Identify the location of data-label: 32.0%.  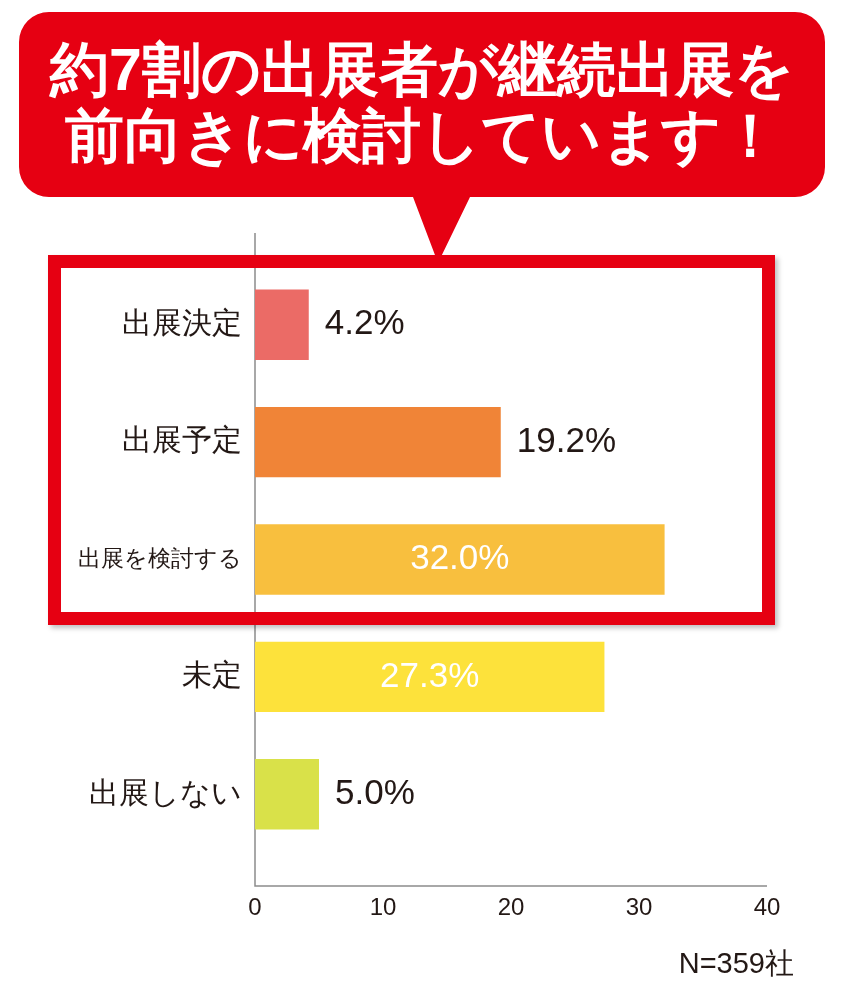
(460, 557).